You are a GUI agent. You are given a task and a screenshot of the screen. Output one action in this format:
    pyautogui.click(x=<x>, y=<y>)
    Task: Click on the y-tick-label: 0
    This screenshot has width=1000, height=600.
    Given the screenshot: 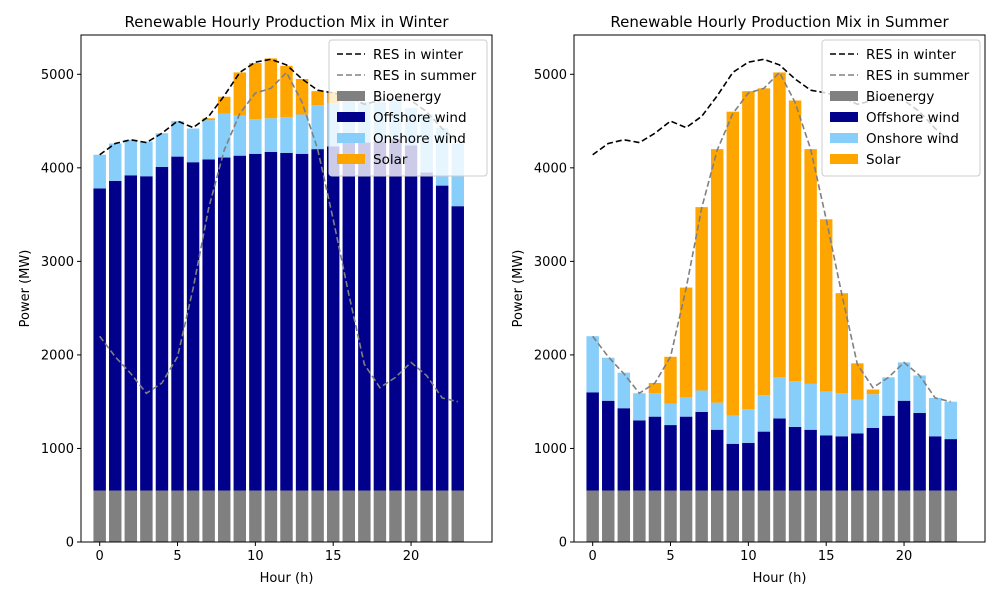 What is the action you would take?
    pyautogui.click(x=70, y=543)
    